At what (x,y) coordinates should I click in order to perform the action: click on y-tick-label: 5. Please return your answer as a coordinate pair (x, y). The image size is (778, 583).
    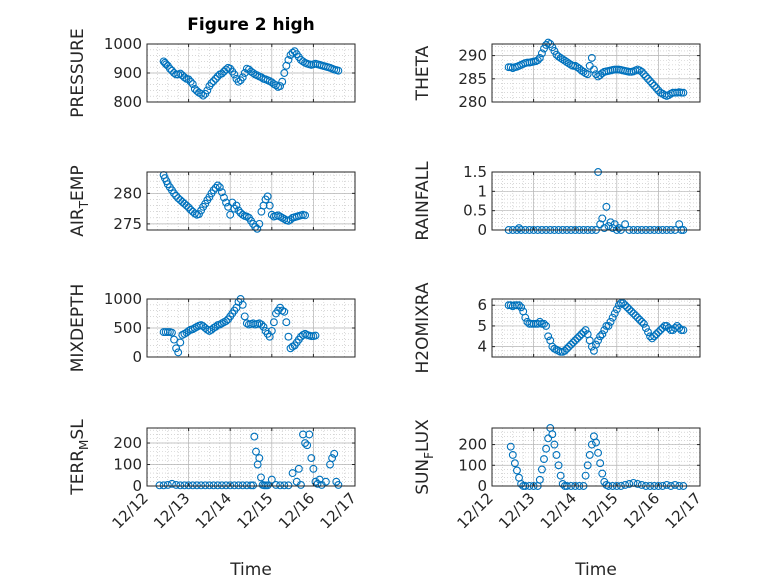
    Looking at the image, I should click on (482, 326).